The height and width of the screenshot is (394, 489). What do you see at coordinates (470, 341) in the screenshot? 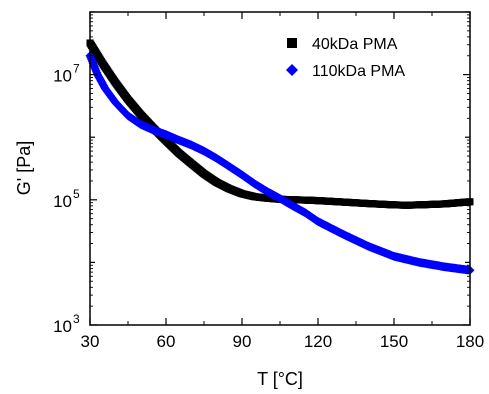
I see `x-tick-label: 180` at bounding box center [470, 341].